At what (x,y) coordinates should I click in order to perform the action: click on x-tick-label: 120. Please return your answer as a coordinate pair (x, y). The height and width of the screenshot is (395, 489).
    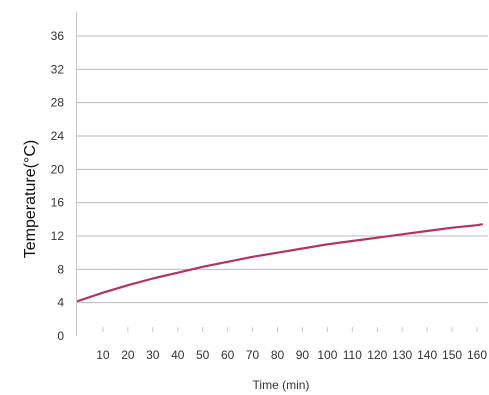
    Looking at the image, I should click on (377, 355).